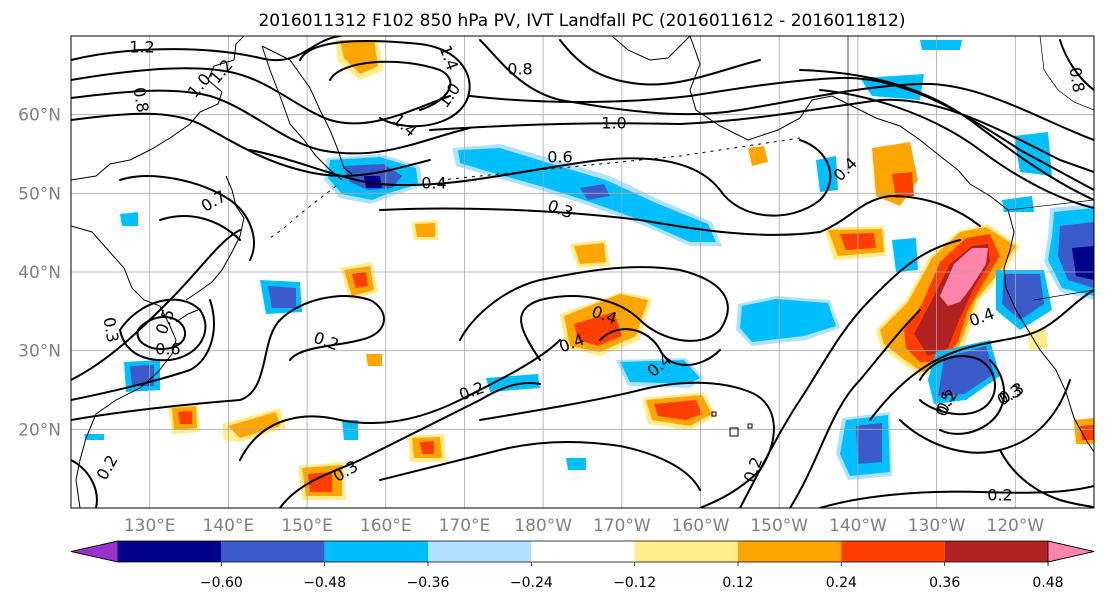 This screenshot has height=601, width=1105. What do you see at coordinates (1047, 583) in the screenshot?
I see `colorbar-tick-label: 0.48` at bounding box center [1047, 583].